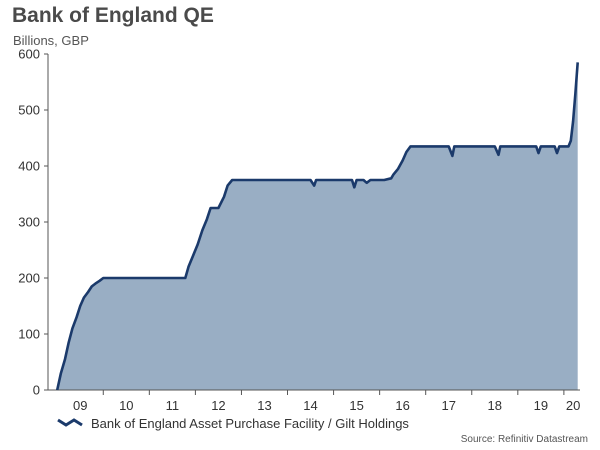  I want to click on x-tick-label: 20, so click(573, 405).